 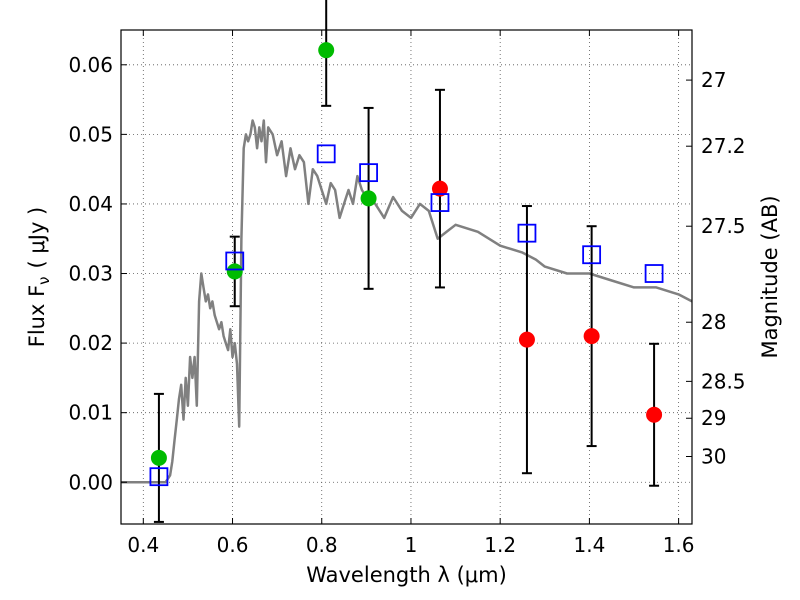 I want to click on y2-tick-label: 27.5, so click(x=723, y=226).